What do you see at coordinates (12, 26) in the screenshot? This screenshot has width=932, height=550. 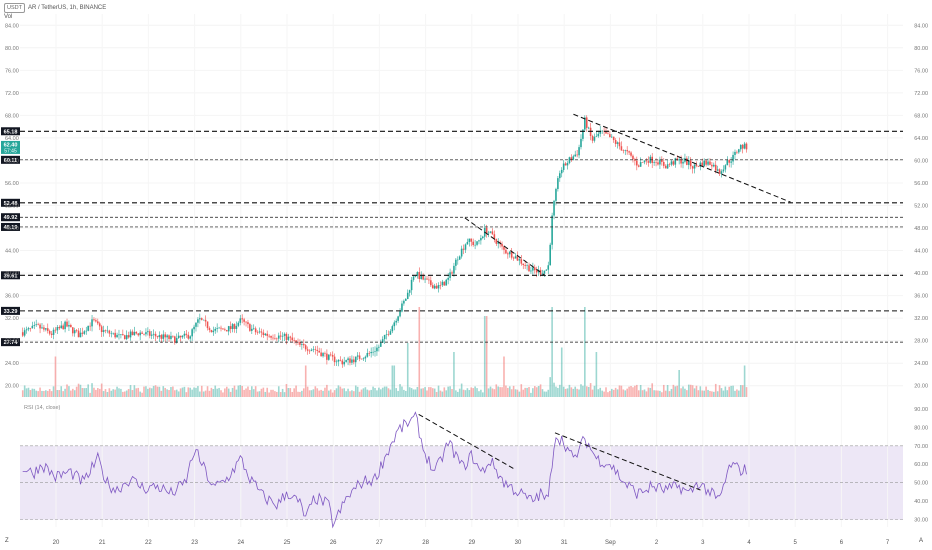 I see `y-tick-label: 84.00` at bounding box center [12, 26].